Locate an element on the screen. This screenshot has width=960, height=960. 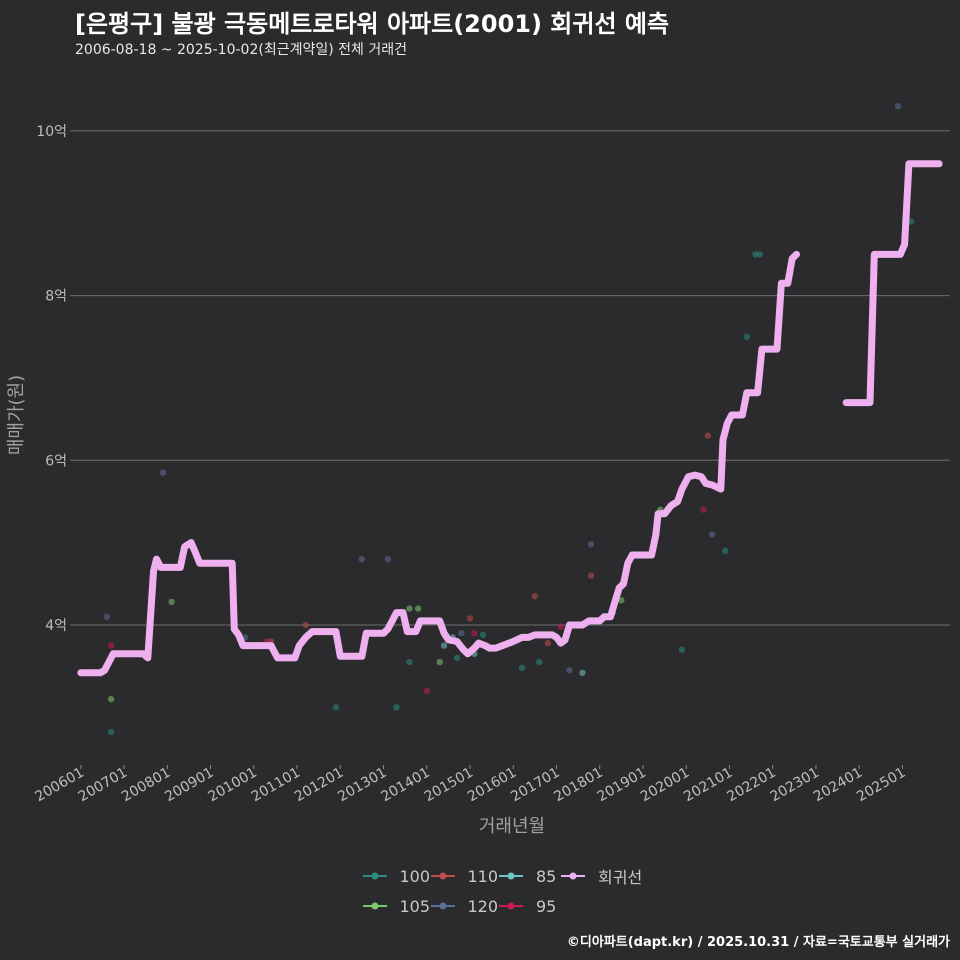
legend-item-100: 100 is located at coordinates (396, 876).